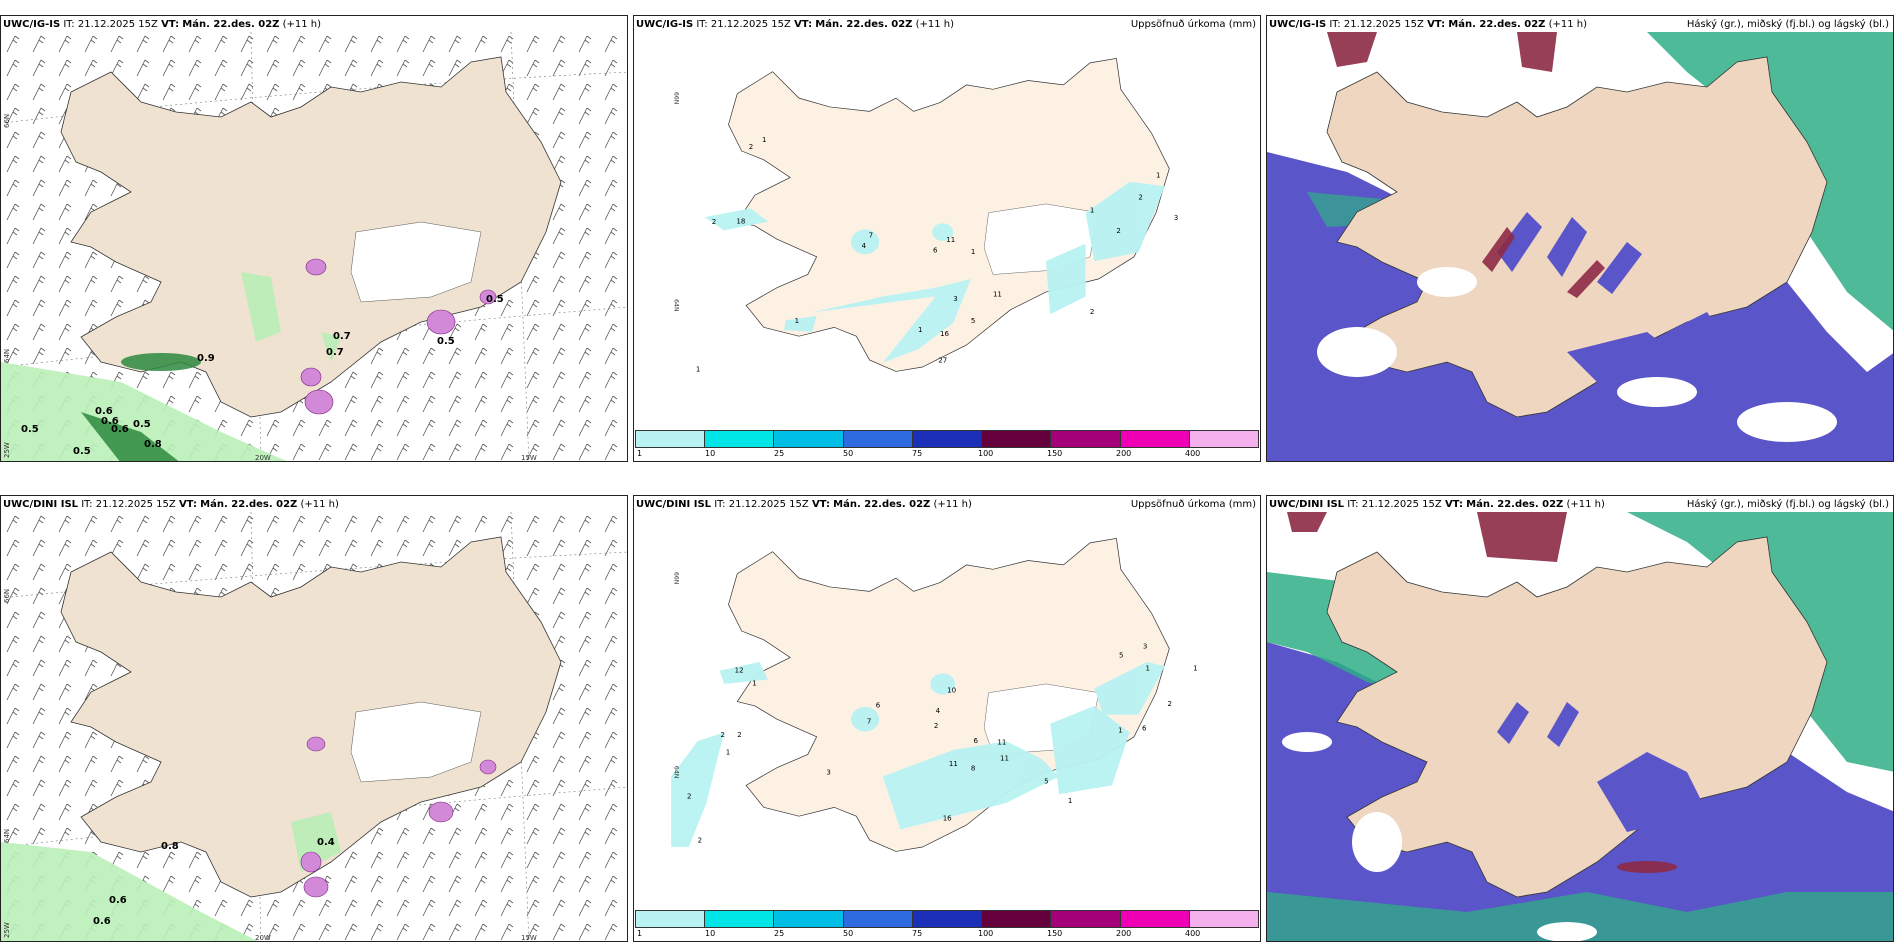 The image size is (1900, 950). I want to click on colorbar-cells, so click(947, 919).